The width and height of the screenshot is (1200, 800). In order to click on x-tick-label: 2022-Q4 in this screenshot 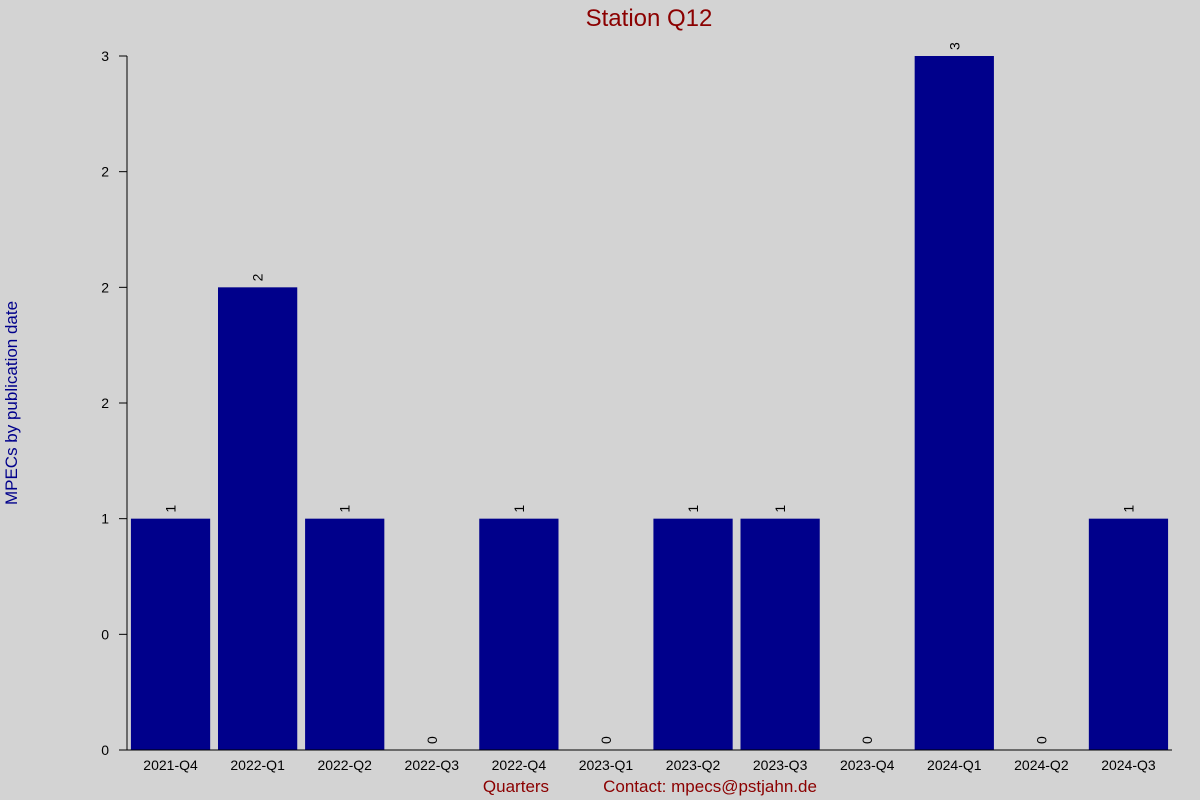, I will do `click(519, 765)`.